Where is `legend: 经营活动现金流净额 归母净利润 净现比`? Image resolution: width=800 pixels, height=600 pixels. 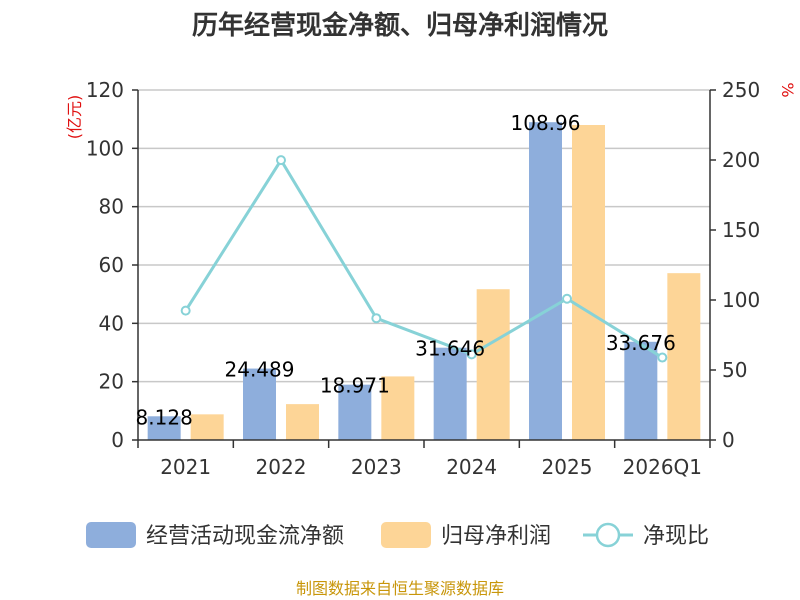 legend: 经营活动现金流净额 归母净利润 净现比 is located at coordinates (397, 535).